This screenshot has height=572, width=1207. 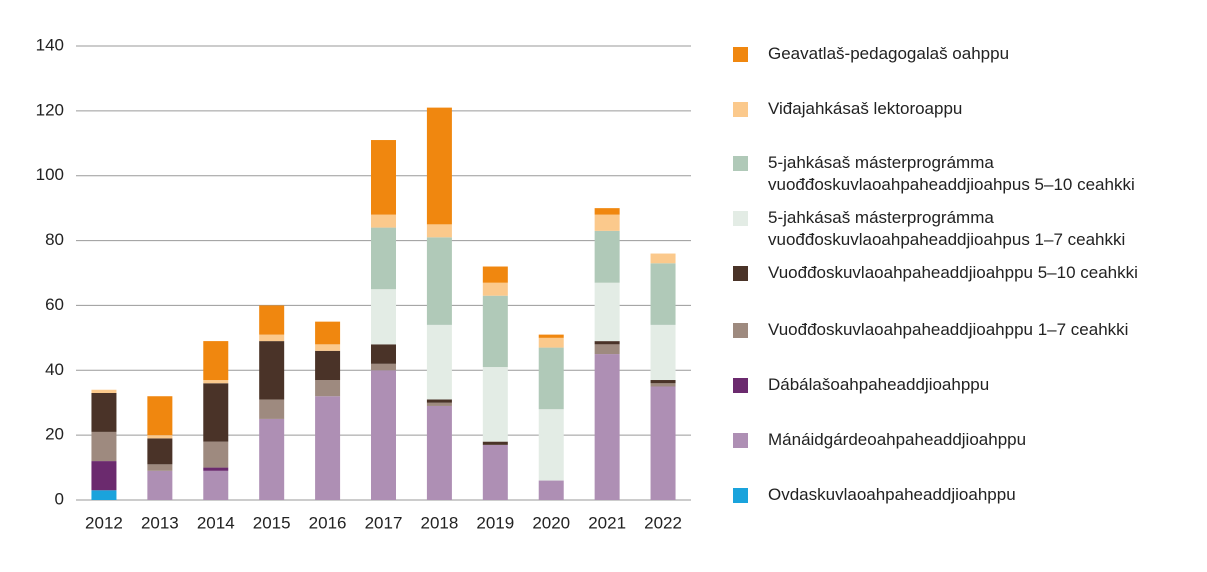 I want to click on x-tick-label: 2017, so click(x=384, y=522).